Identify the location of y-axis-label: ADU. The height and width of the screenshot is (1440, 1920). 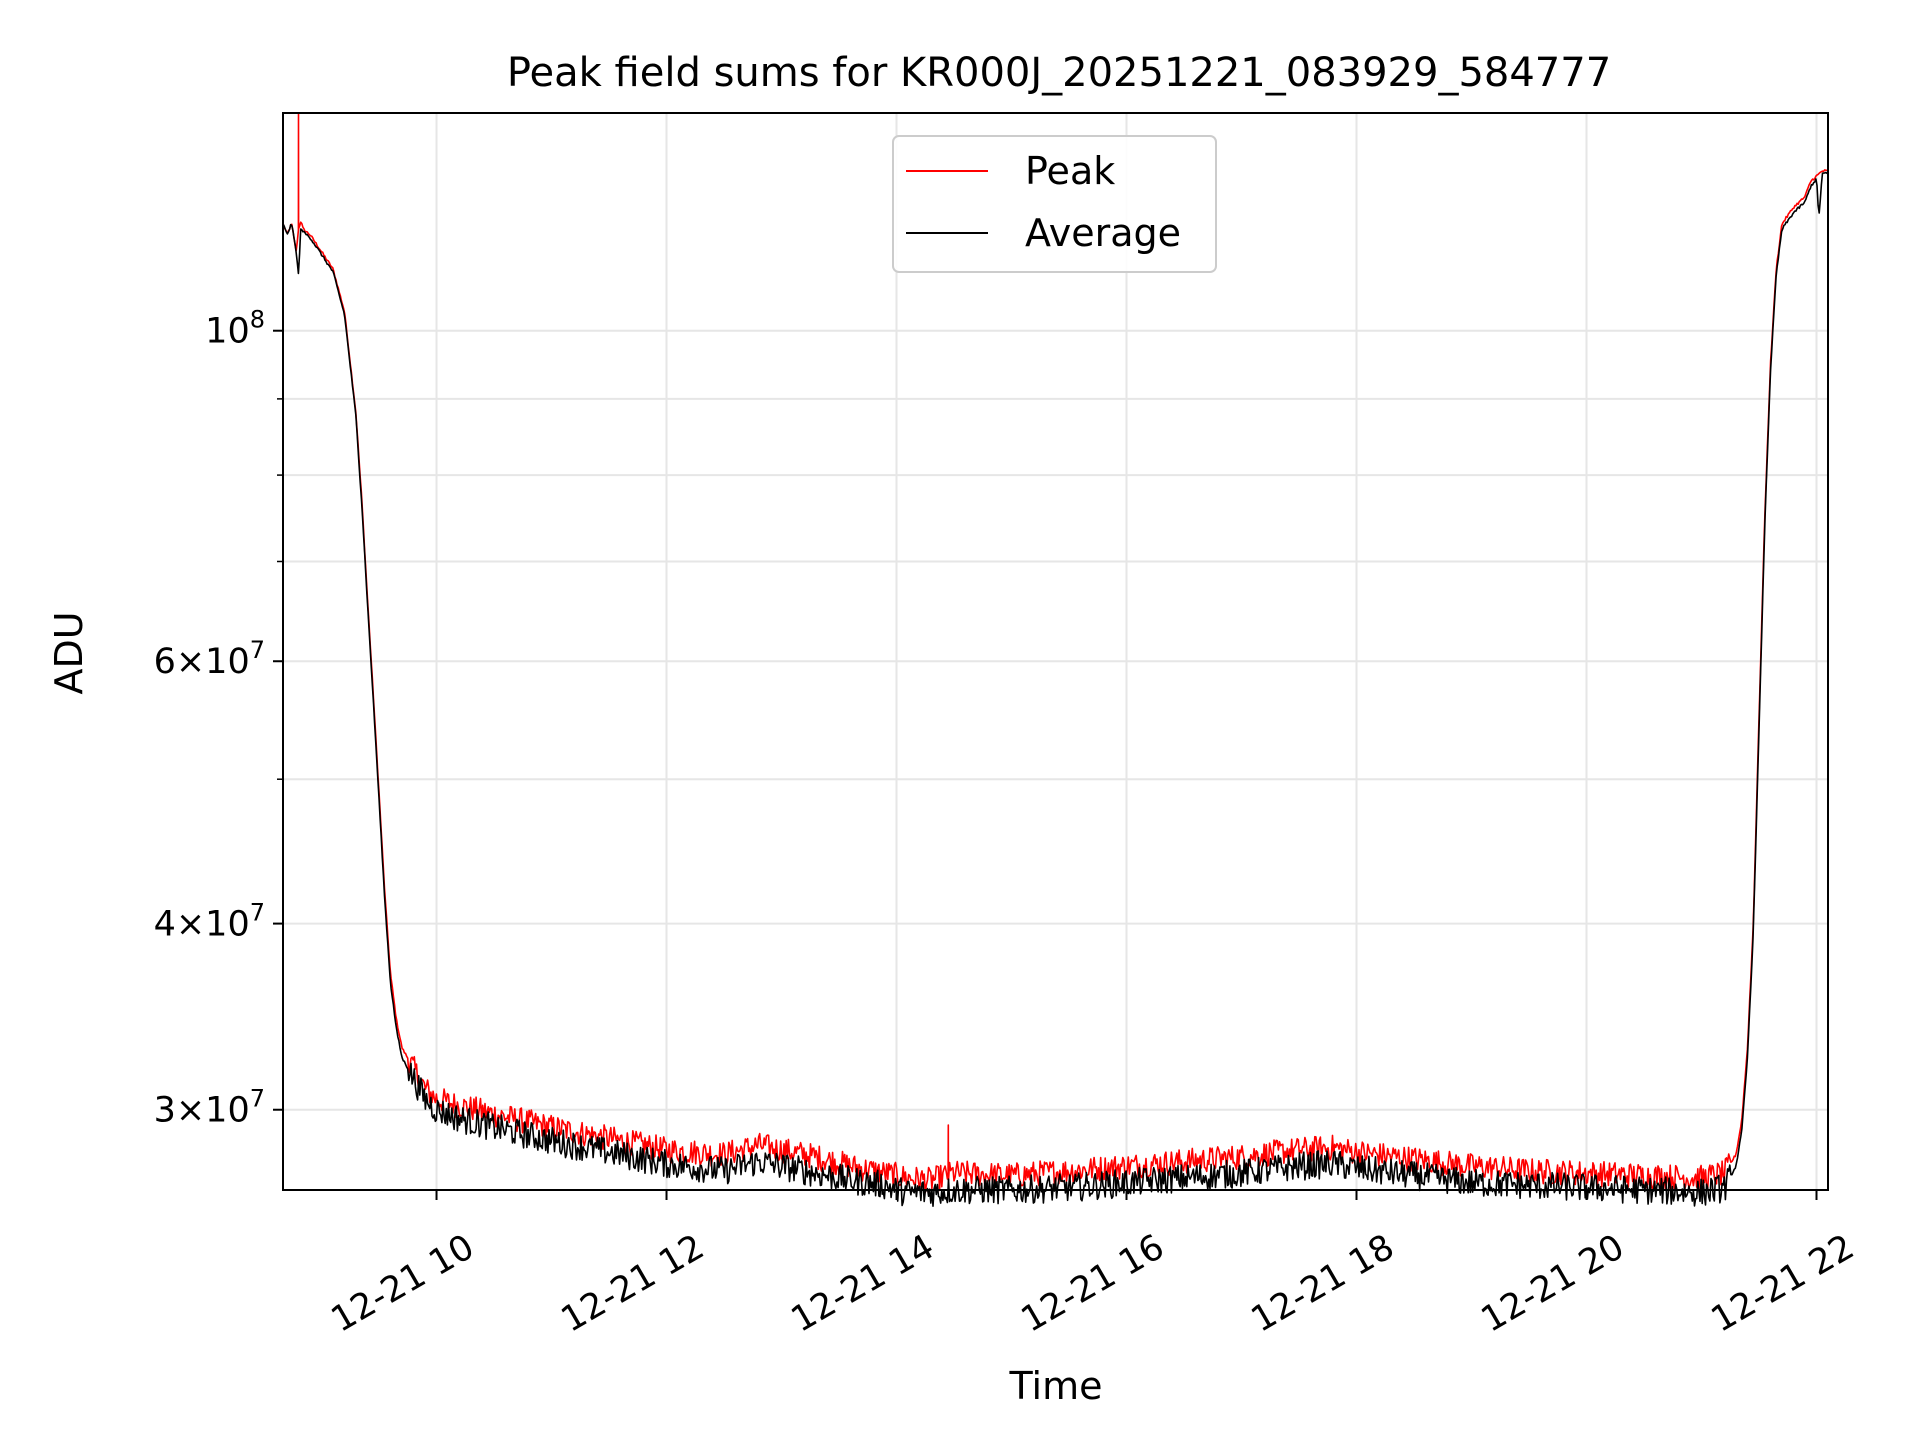
(69, 652).